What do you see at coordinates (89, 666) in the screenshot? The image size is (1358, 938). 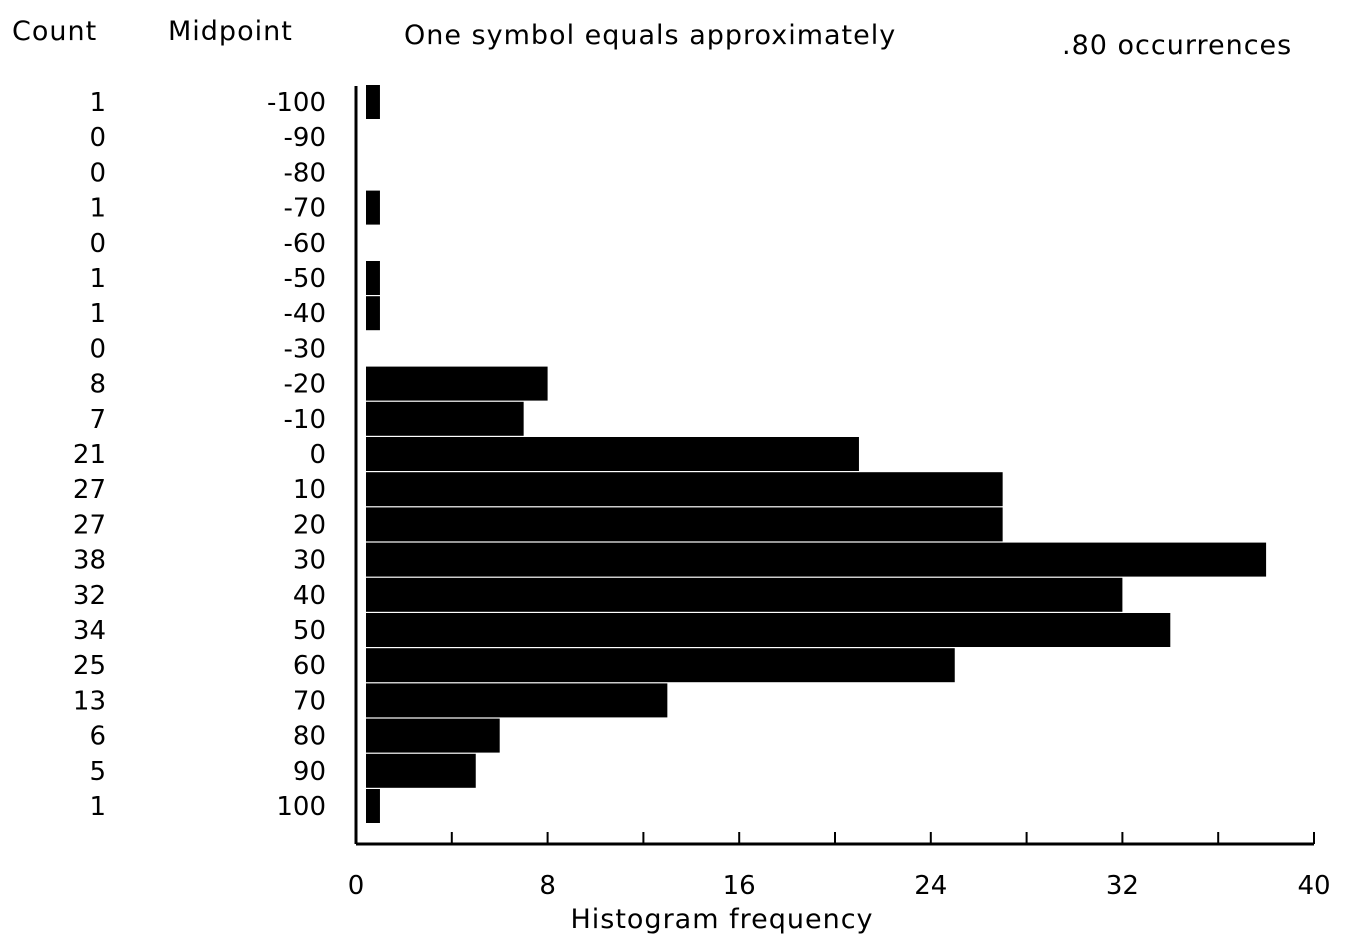 I see `count-label: 25` at bounding box center [89, 666].